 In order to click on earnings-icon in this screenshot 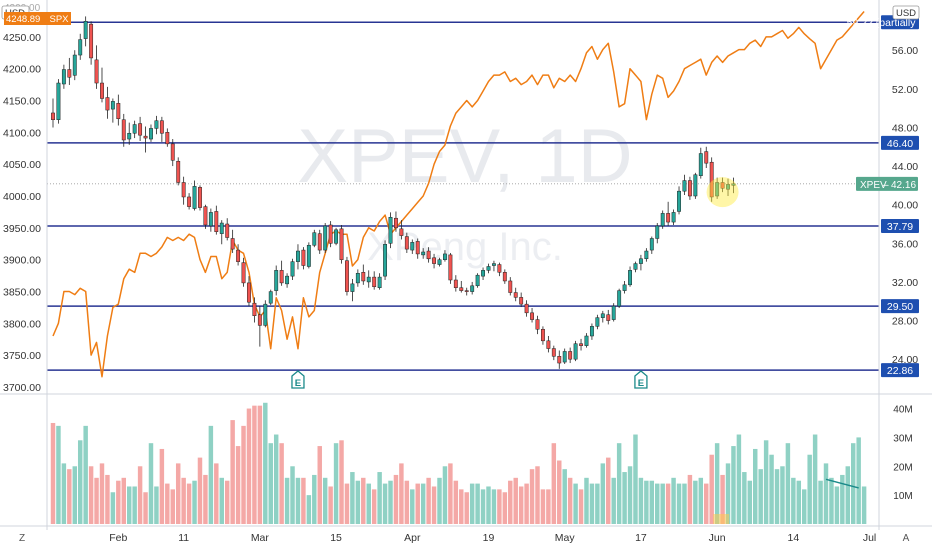, I will do `click(298, 379)`.